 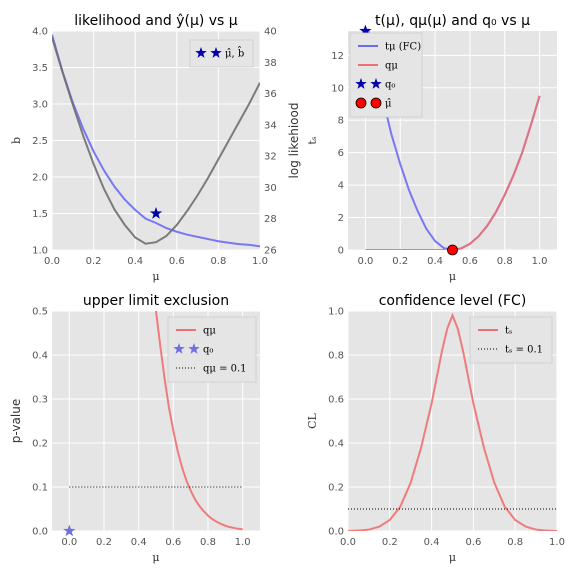 I want to click on y-tick-label: 10, so click(x=337, y=88).